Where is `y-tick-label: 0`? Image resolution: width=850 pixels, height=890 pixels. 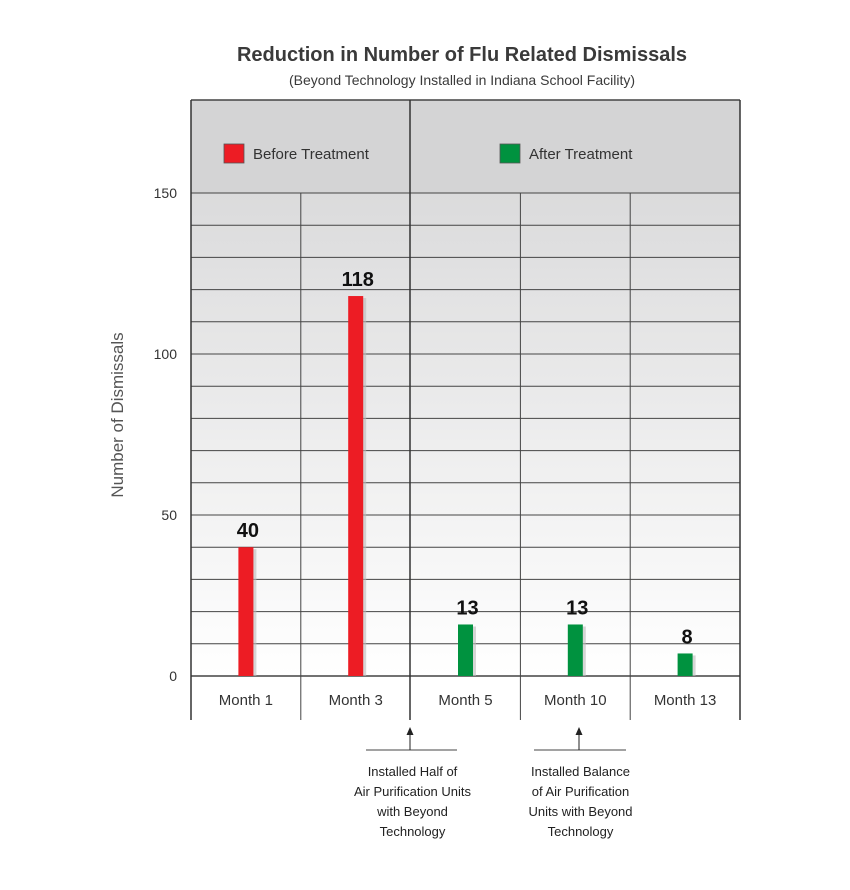 y-tick-label: 0 is located at coordinates (173, 676).